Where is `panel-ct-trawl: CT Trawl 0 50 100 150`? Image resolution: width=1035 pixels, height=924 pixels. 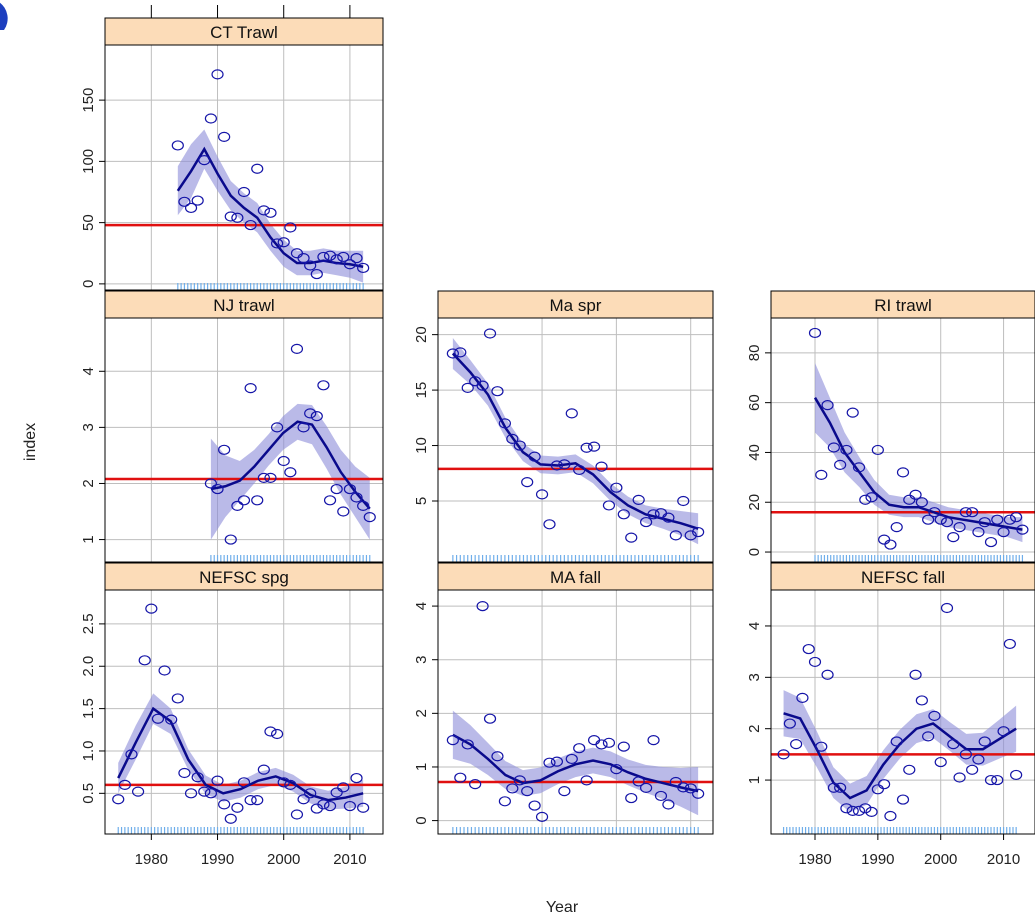
panel-ct-trawl: CT Trawl 0 50 100 150 is located at coordinates (232, 148).